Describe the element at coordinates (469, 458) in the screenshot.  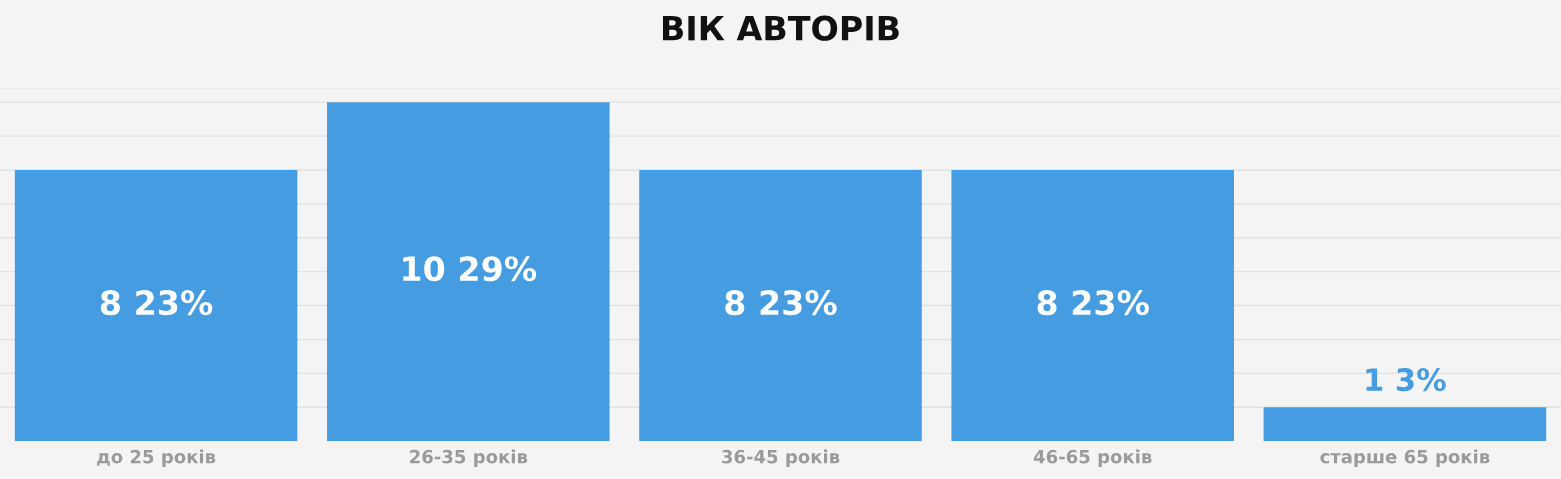
I see `x-tick-label: 26-35 років` at that location.